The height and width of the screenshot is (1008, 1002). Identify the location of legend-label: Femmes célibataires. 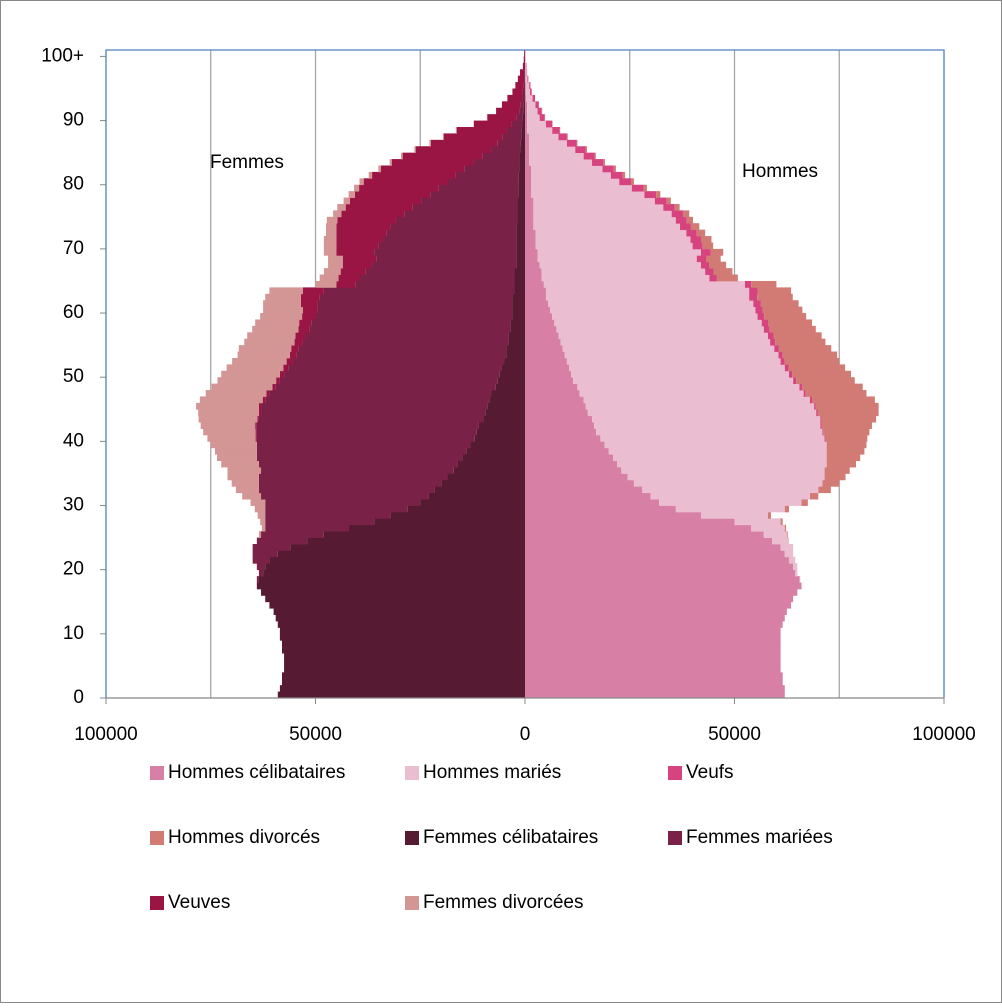
(510, 837).